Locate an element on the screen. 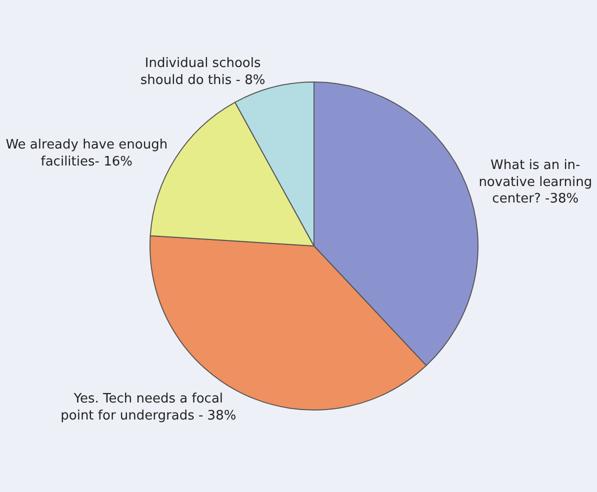 The width and height of the screenshot is (597, 492). slice-label: Individual schools should do this - 8% is located at coordinates (203, 72).